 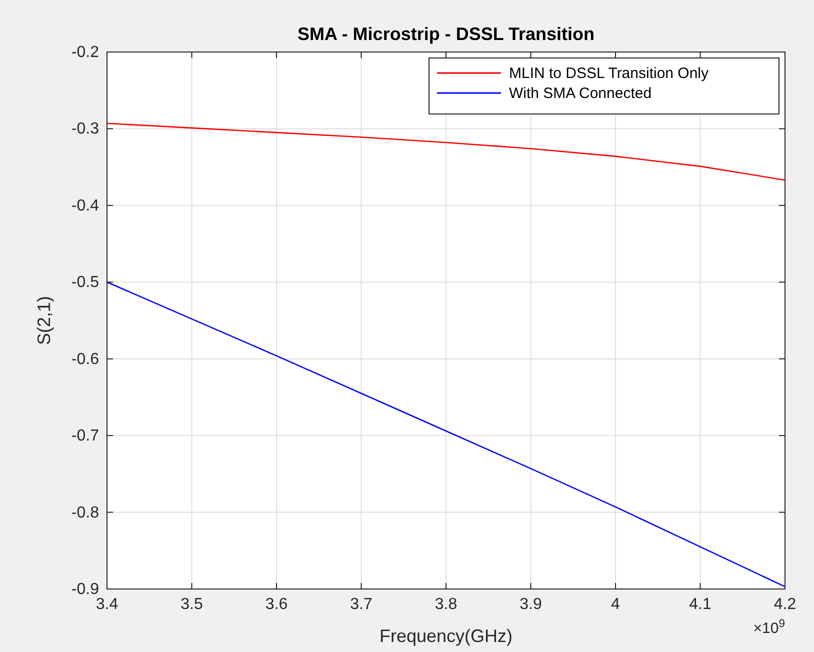 I want to click on y-tick-label: -0.9, so click(x=85, y=589).